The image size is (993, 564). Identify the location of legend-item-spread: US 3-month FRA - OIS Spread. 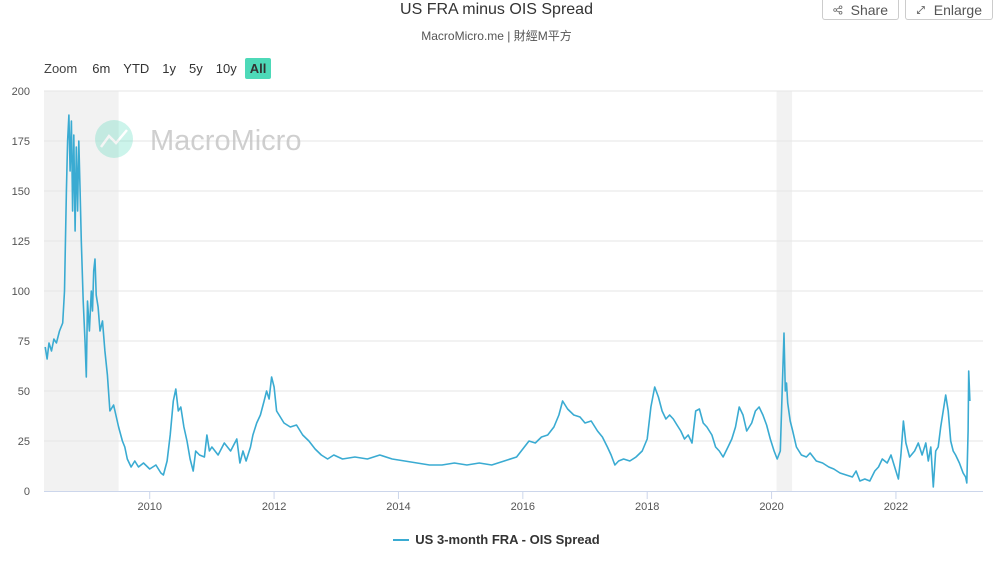
(507, 539).